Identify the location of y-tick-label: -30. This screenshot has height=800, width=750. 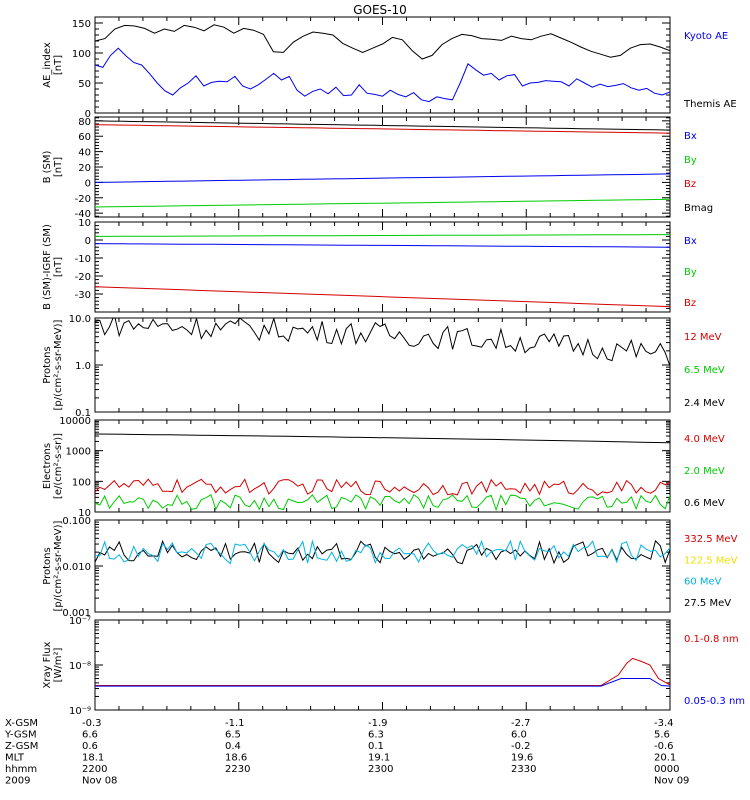
(83, 295).